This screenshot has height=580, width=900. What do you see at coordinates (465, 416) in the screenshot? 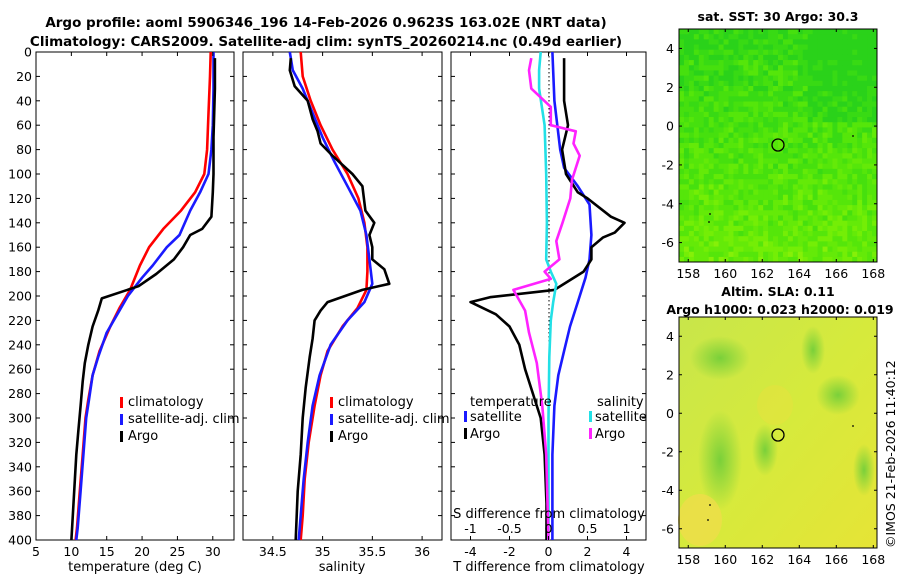
I see `legend-swatch-t-satellite` at bounding box center [465, 416].